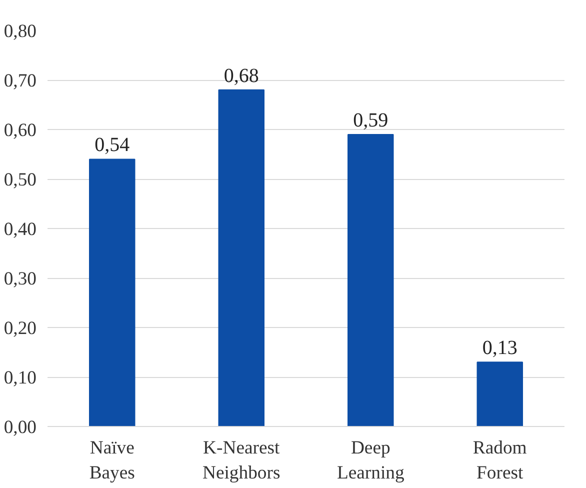  Describe the element at coordinates (112, 145) in the screenshot. I see `data-label: 0,54` at that location.